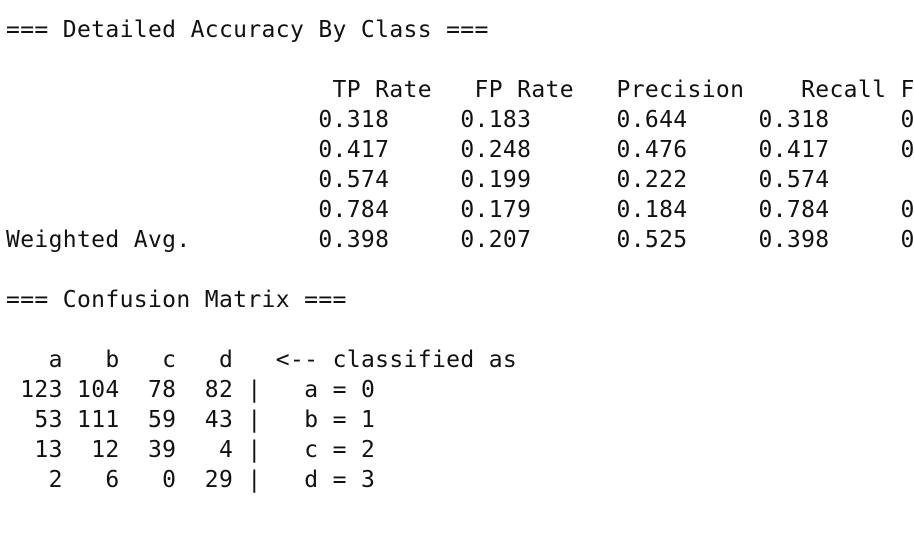  What do you see at coordinates (907, 150) in the screenshot?
I see `f-measure-value: 0.445` at bounding box center [907, 150].